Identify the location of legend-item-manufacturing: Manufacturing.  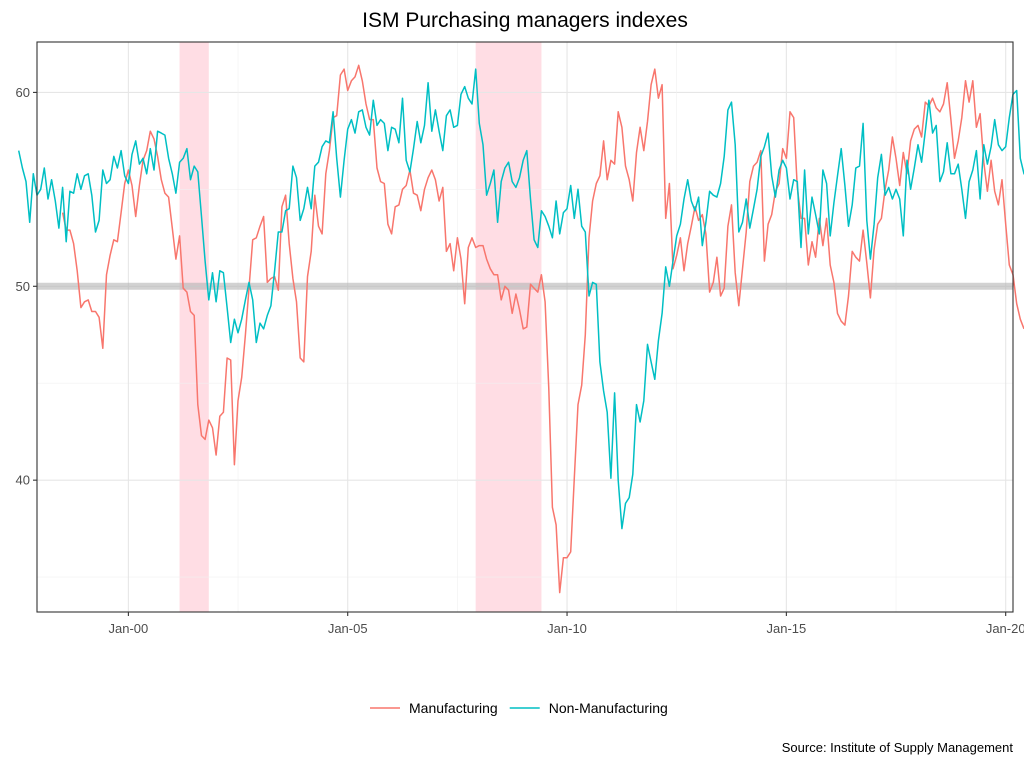
(434, 708).